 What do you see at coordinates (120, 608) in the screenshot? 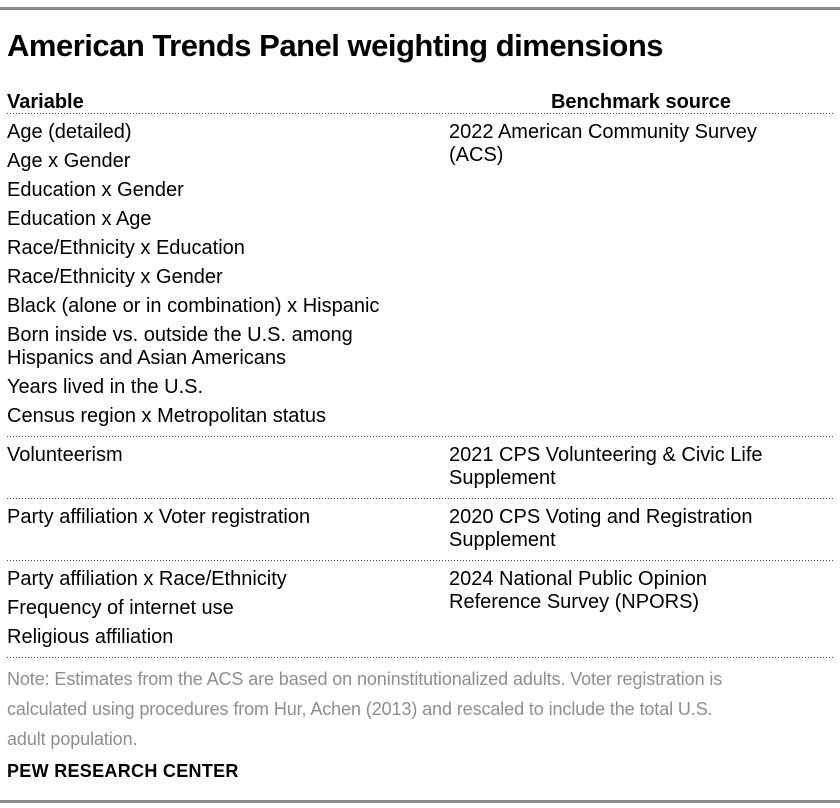
I see `variable-item: Frequency of internet use` at bounding box center [120, 608].